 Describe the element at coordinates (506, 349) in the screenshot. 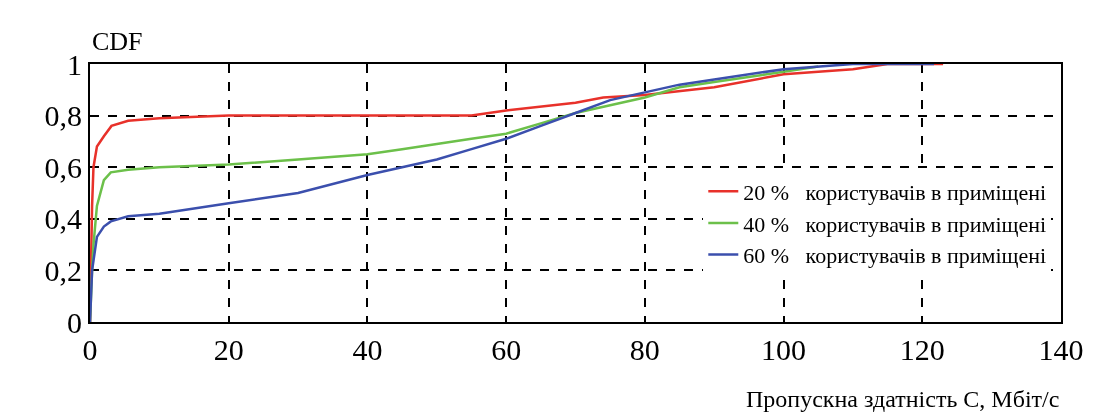

I see `x-tick-label: 60` at that location.